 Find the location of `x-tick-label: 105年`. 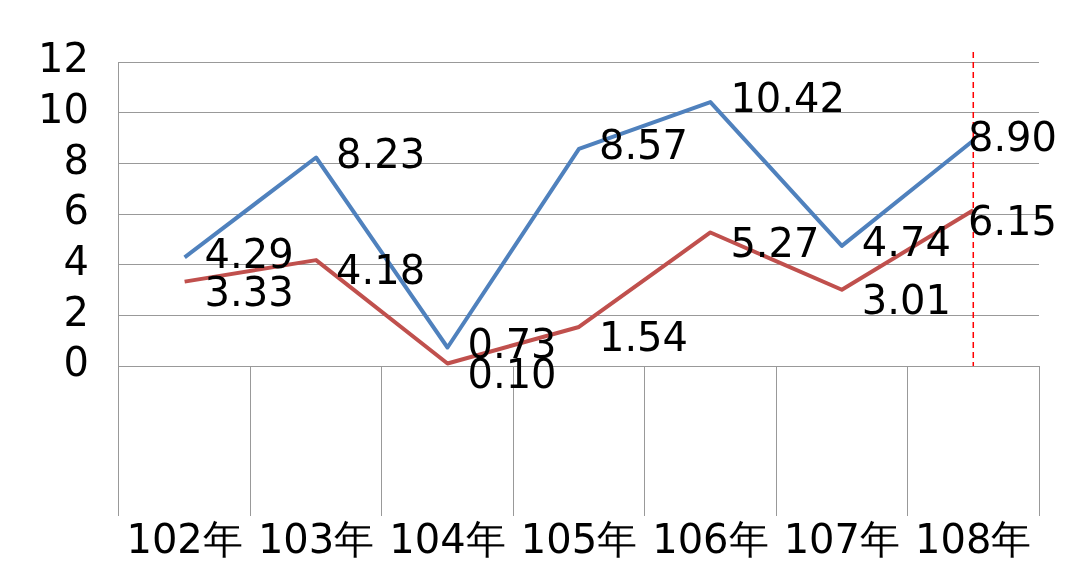

x-tick-label: 105年 is located at coordinates (579, 539).